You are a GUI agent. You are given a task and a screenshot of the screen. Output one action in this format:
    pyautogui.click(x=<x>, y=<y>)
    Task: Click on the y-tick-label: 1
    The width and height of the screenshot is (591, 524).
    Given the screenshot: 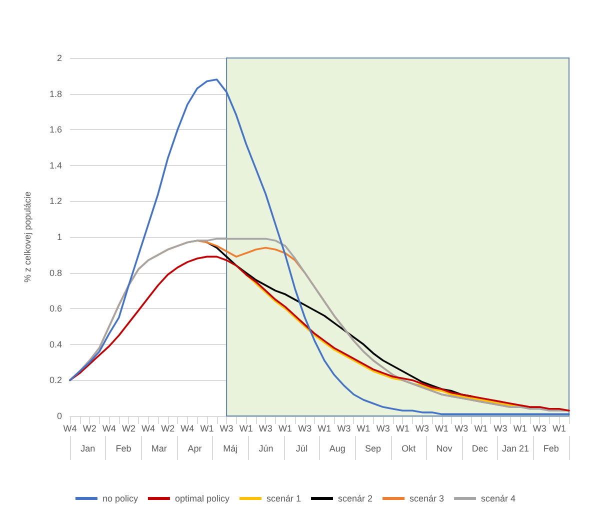 What is the action you would take?
    pyautogui.click(x=59, y=237)
    